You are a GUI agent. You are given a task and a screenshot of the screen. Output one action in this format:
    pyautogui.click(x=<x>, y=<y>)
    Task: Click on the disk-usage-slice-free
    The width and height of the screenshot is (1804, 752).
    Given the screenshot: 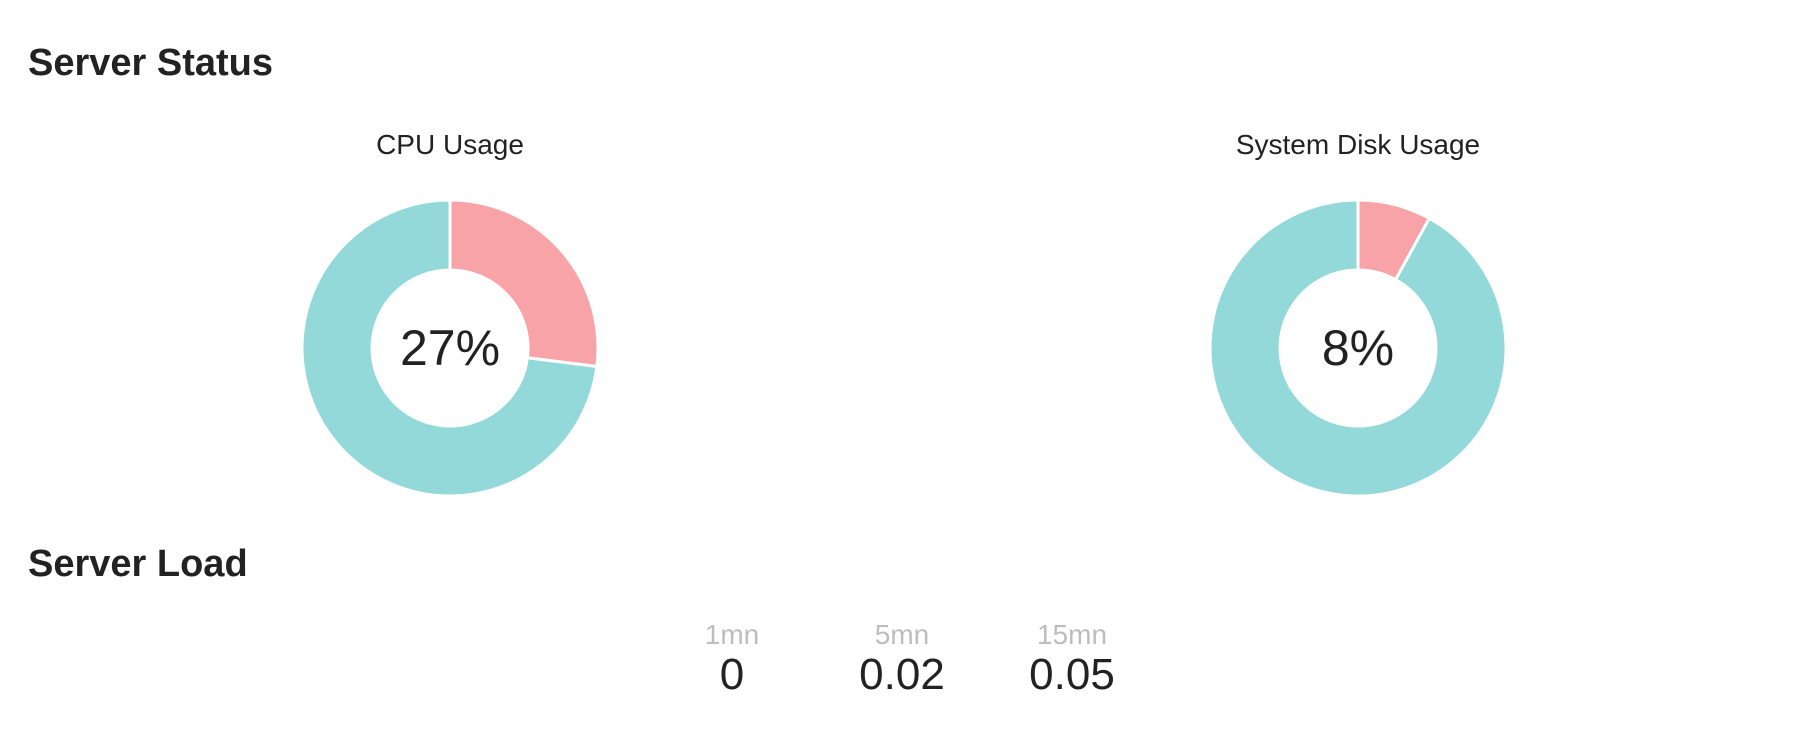 What is the action you would take?
    pyautogui.click(x=1358, y=348)
    